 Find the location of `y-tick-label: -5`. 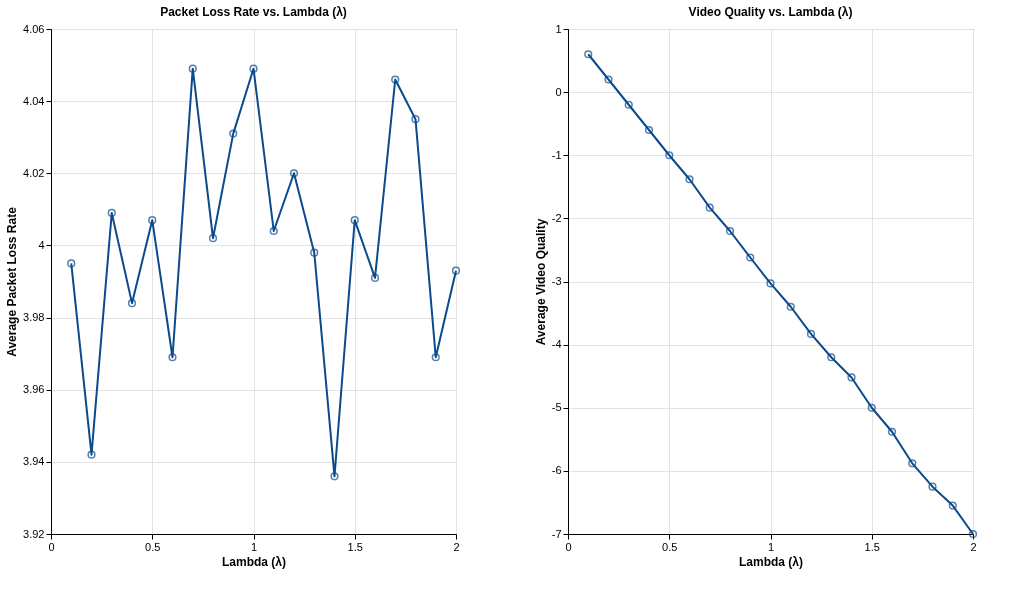

y-tick-label: -5 is located at coordinates (556, 407).